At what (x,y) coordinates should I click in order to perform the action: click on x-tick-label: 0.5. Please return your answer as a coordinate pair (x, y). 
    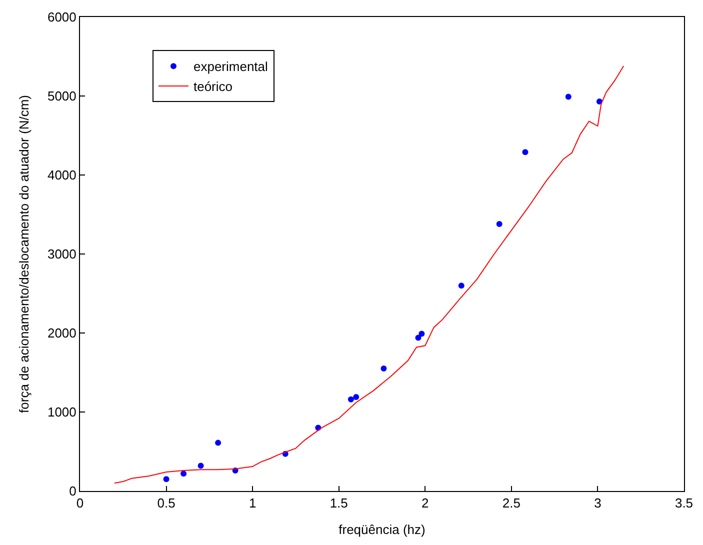
    Looking at the image, I should click on (166, 503).